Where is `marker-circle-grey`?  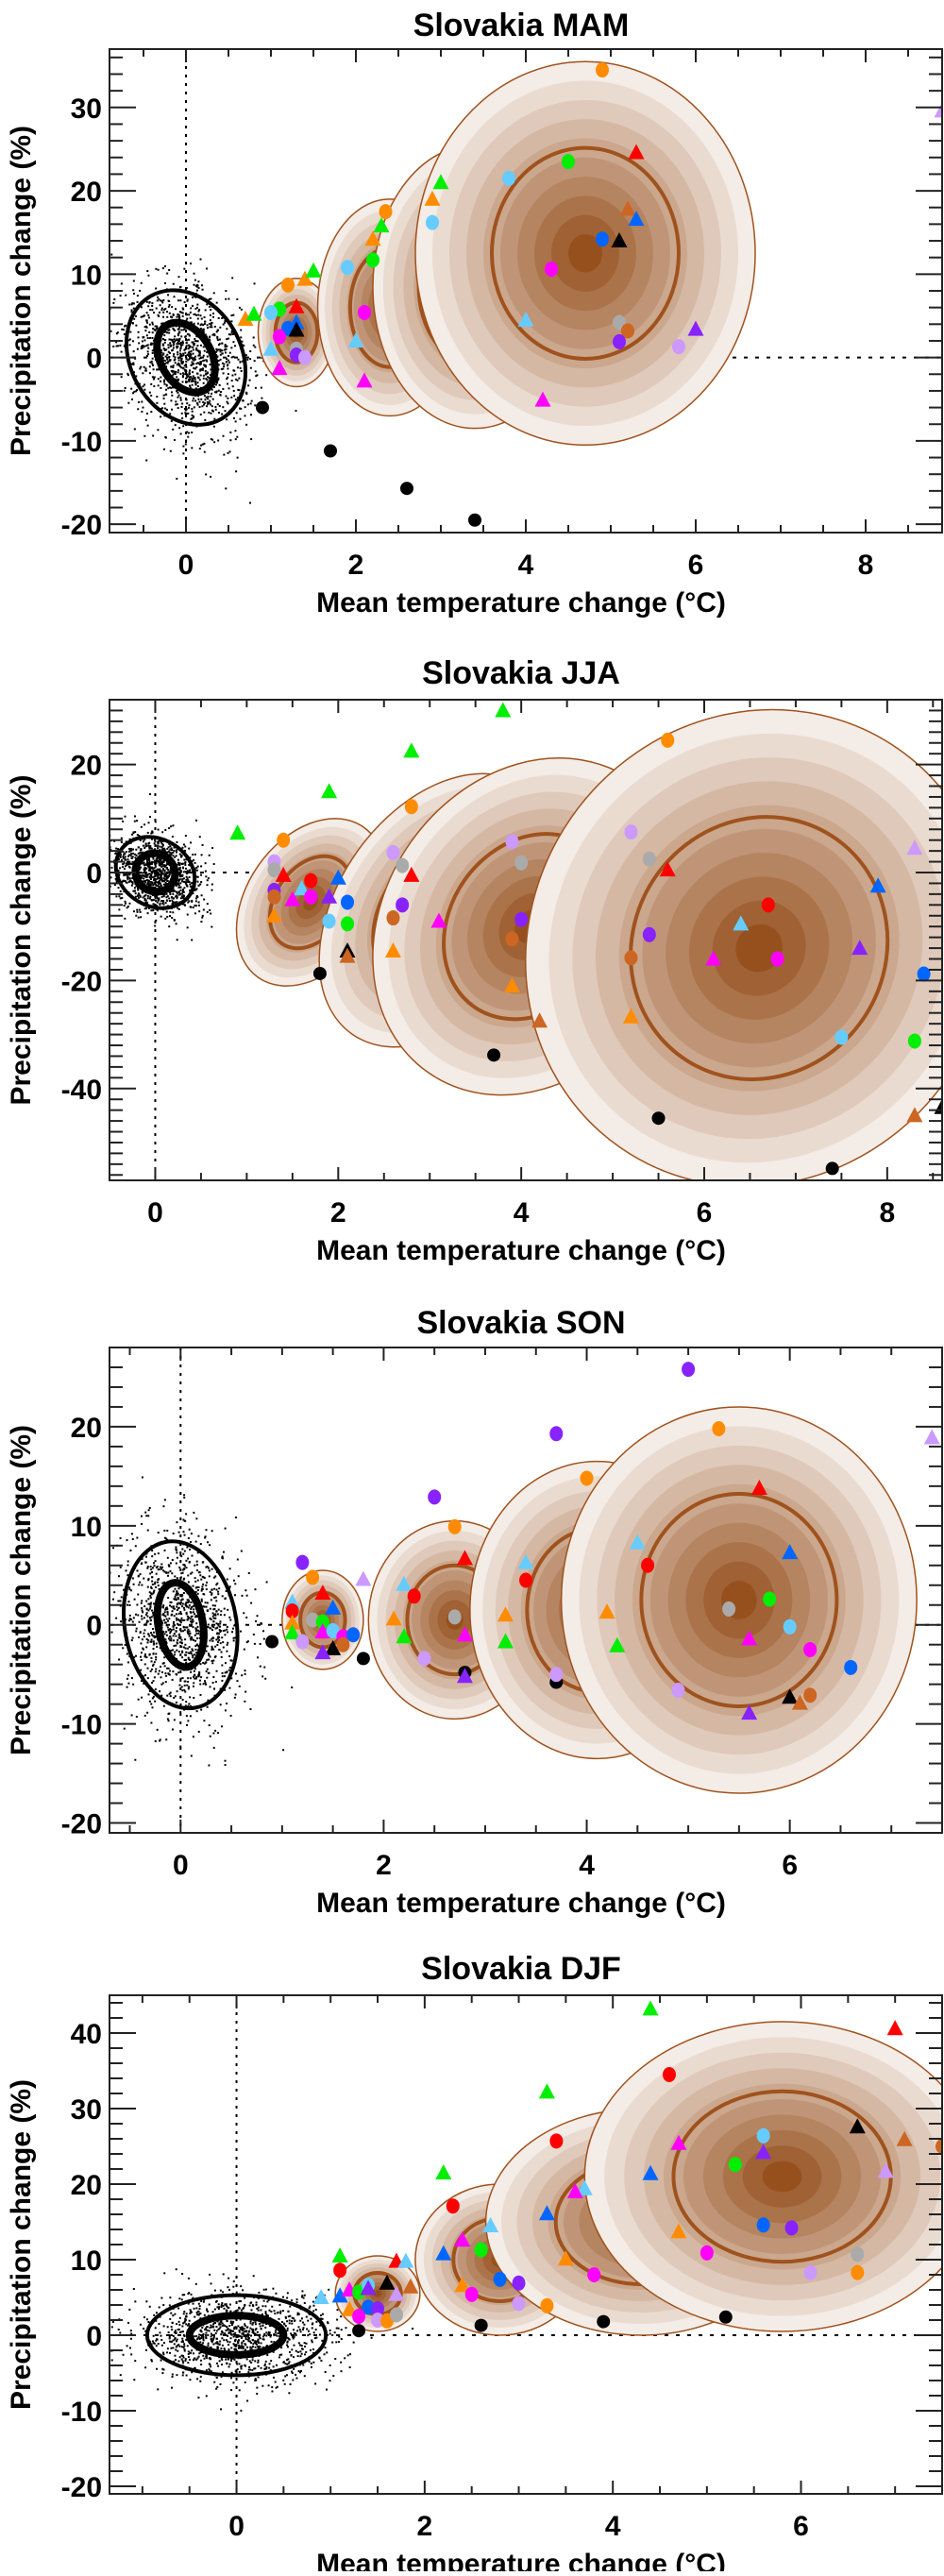 marker-circle-grey is located at coordinates (273, 869).